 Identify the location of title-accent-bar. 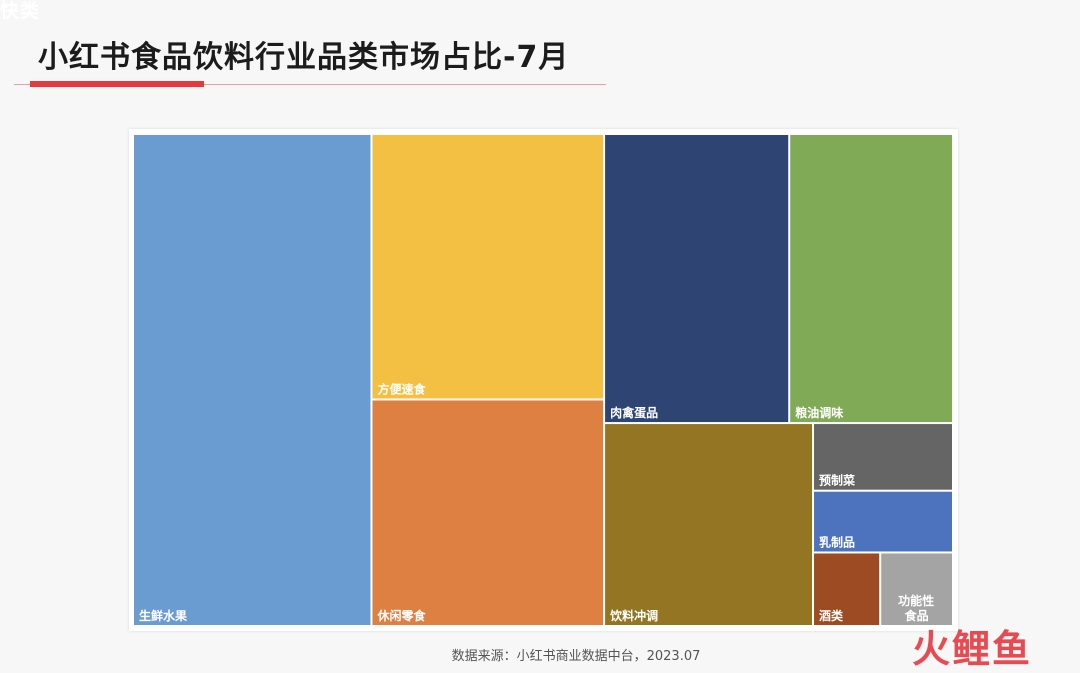
(117, 84).